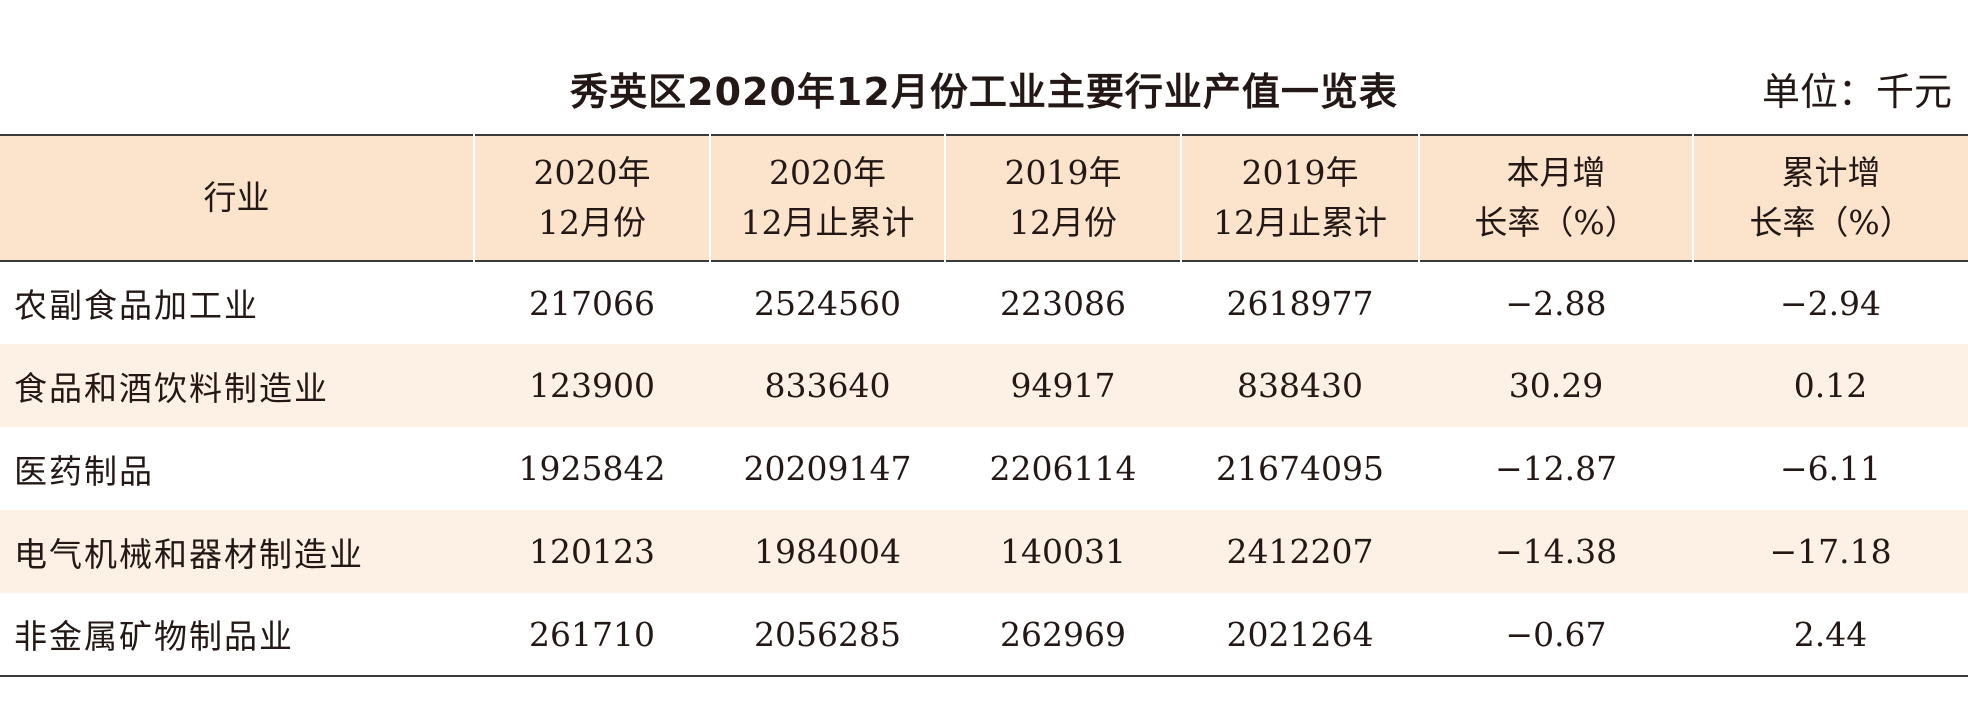 This screenshot has width=1968, height=728. What do you see at coordinates (84, 471) in the screenshot?
I see `industry-name: 医药制品` at bounding box center [84, 471].